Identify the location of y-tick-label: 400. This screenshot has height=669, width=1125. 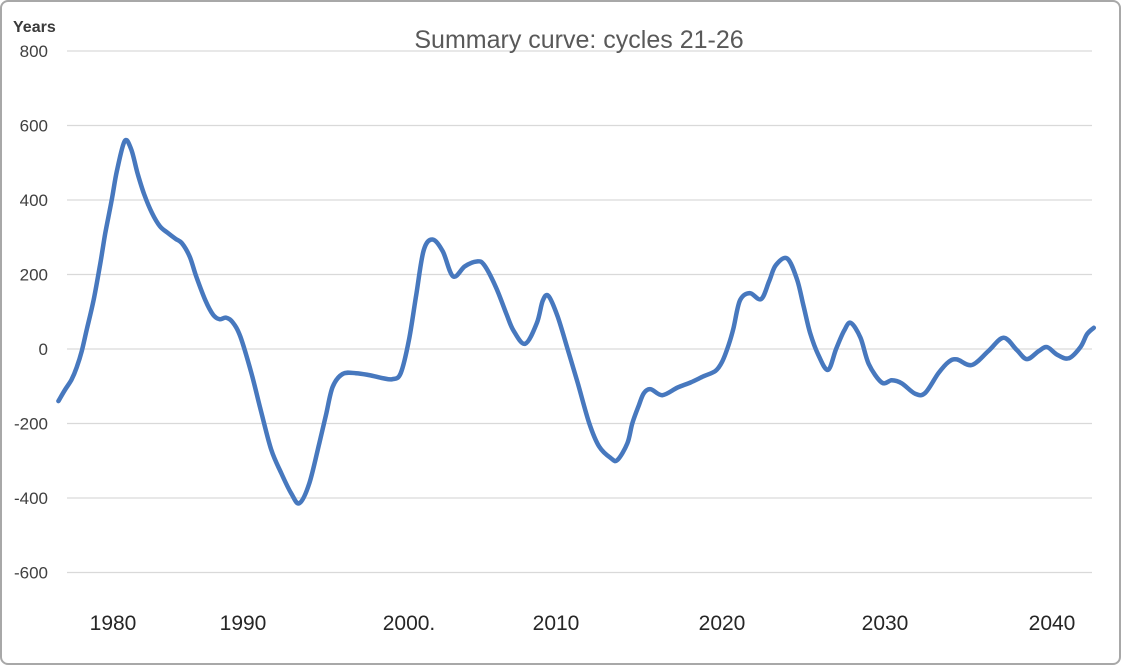
(34, 200).